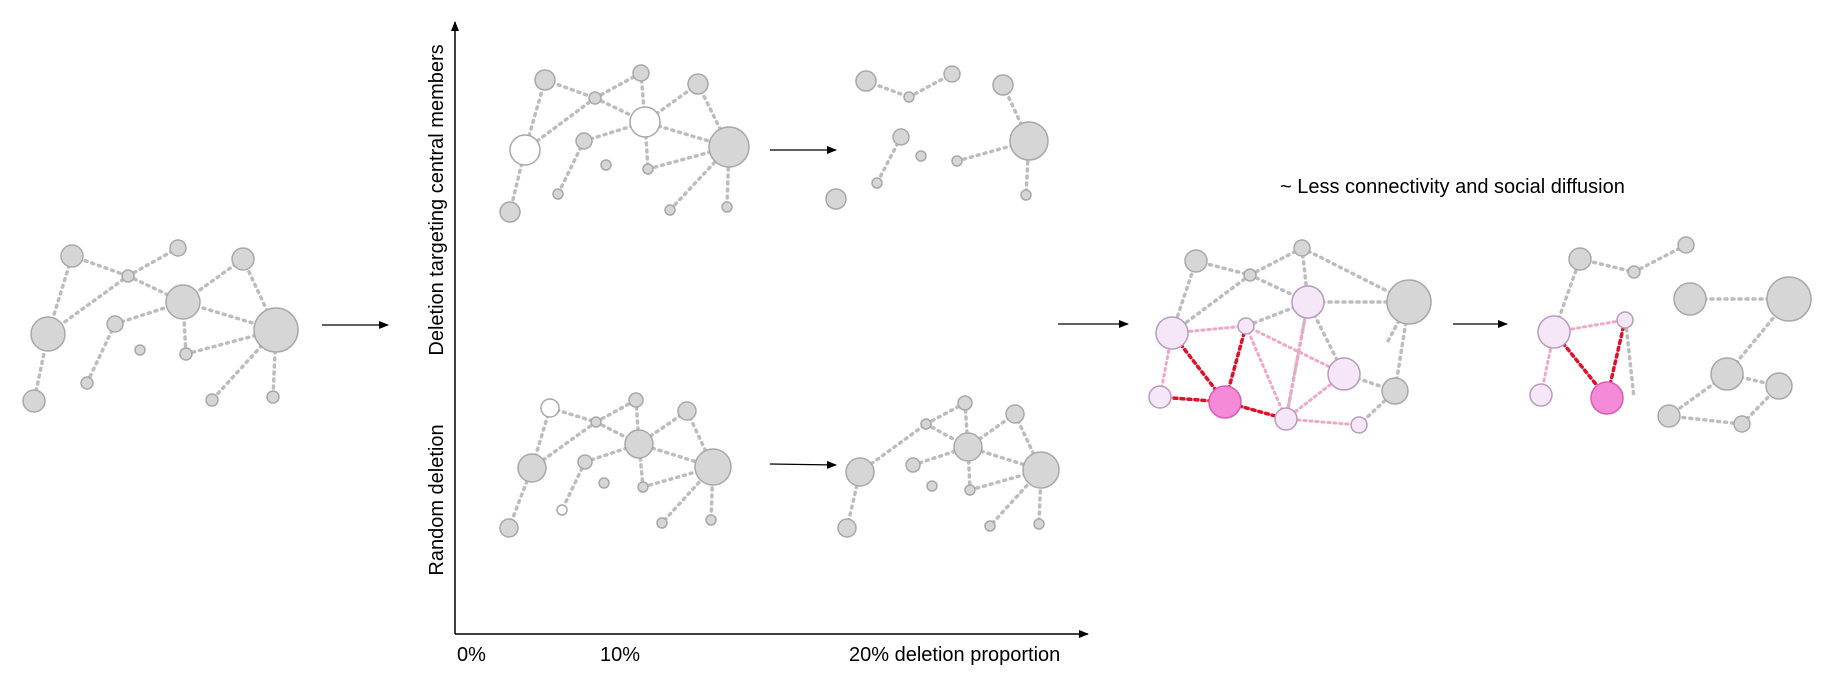  I want to click on y-label-targeted: Deletion targeting central members, so click(437, 199).